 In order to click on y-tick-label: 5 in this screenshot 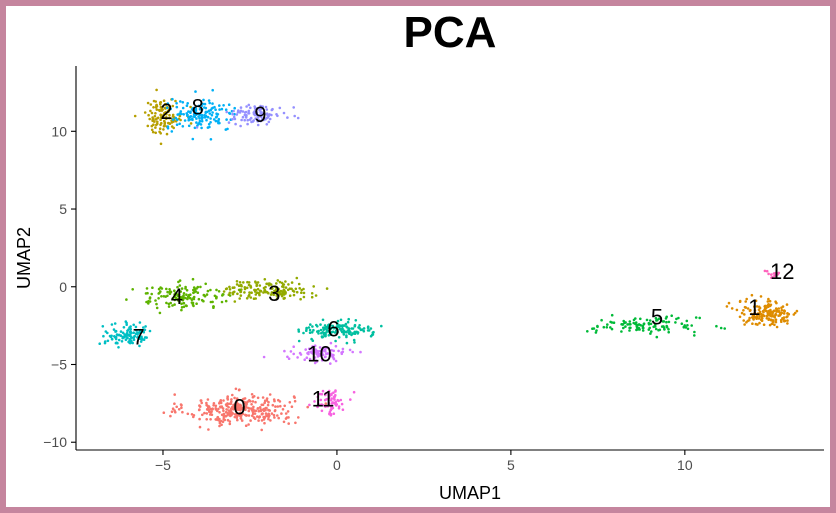, I will do `click(63, 209)`.